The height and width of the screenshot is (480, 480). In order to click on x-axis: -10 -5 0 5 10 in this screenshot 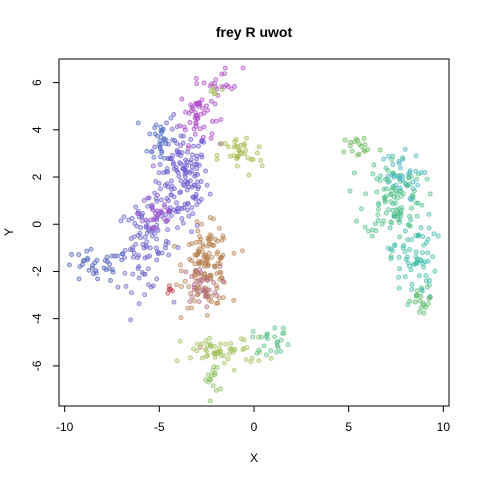, I will do `click(253, 420)`.